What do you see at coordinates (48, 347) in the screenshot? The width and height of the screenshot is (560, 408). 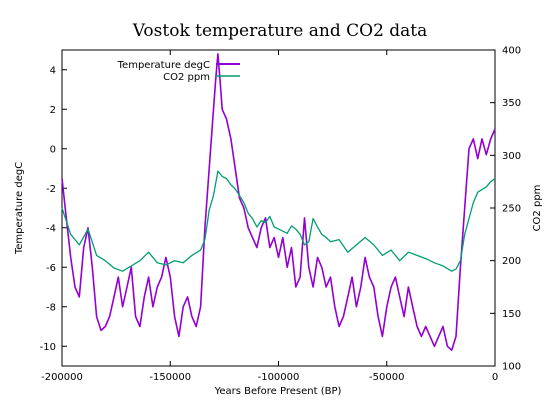 I see `y-tick-label: -10` at bounding box center [48, 347].